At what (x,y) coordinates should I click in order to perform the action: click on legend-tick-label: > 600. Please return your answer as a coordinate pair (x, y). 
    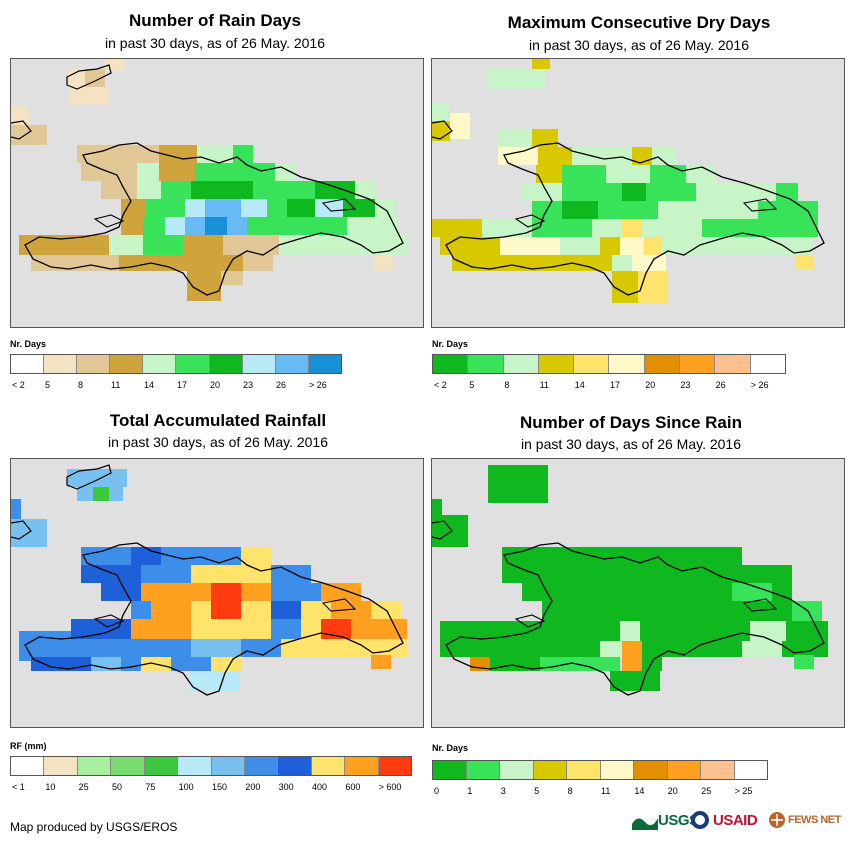
    Looking at the image, I should click on (390, 787).